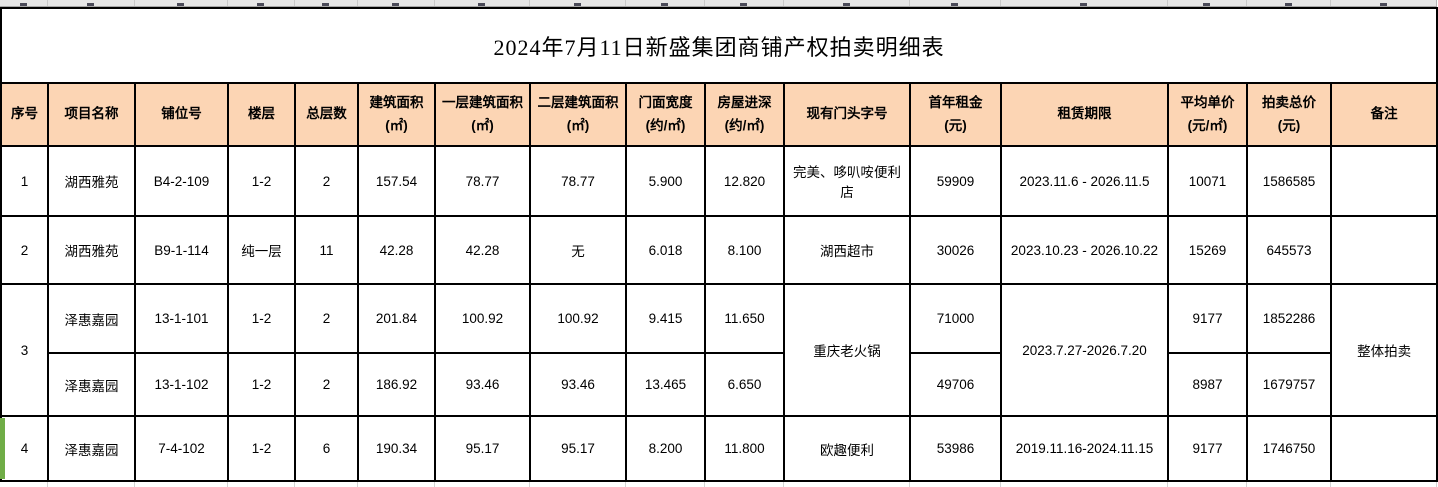  I want to click on data-cell: 15269, so click(1207, 250).